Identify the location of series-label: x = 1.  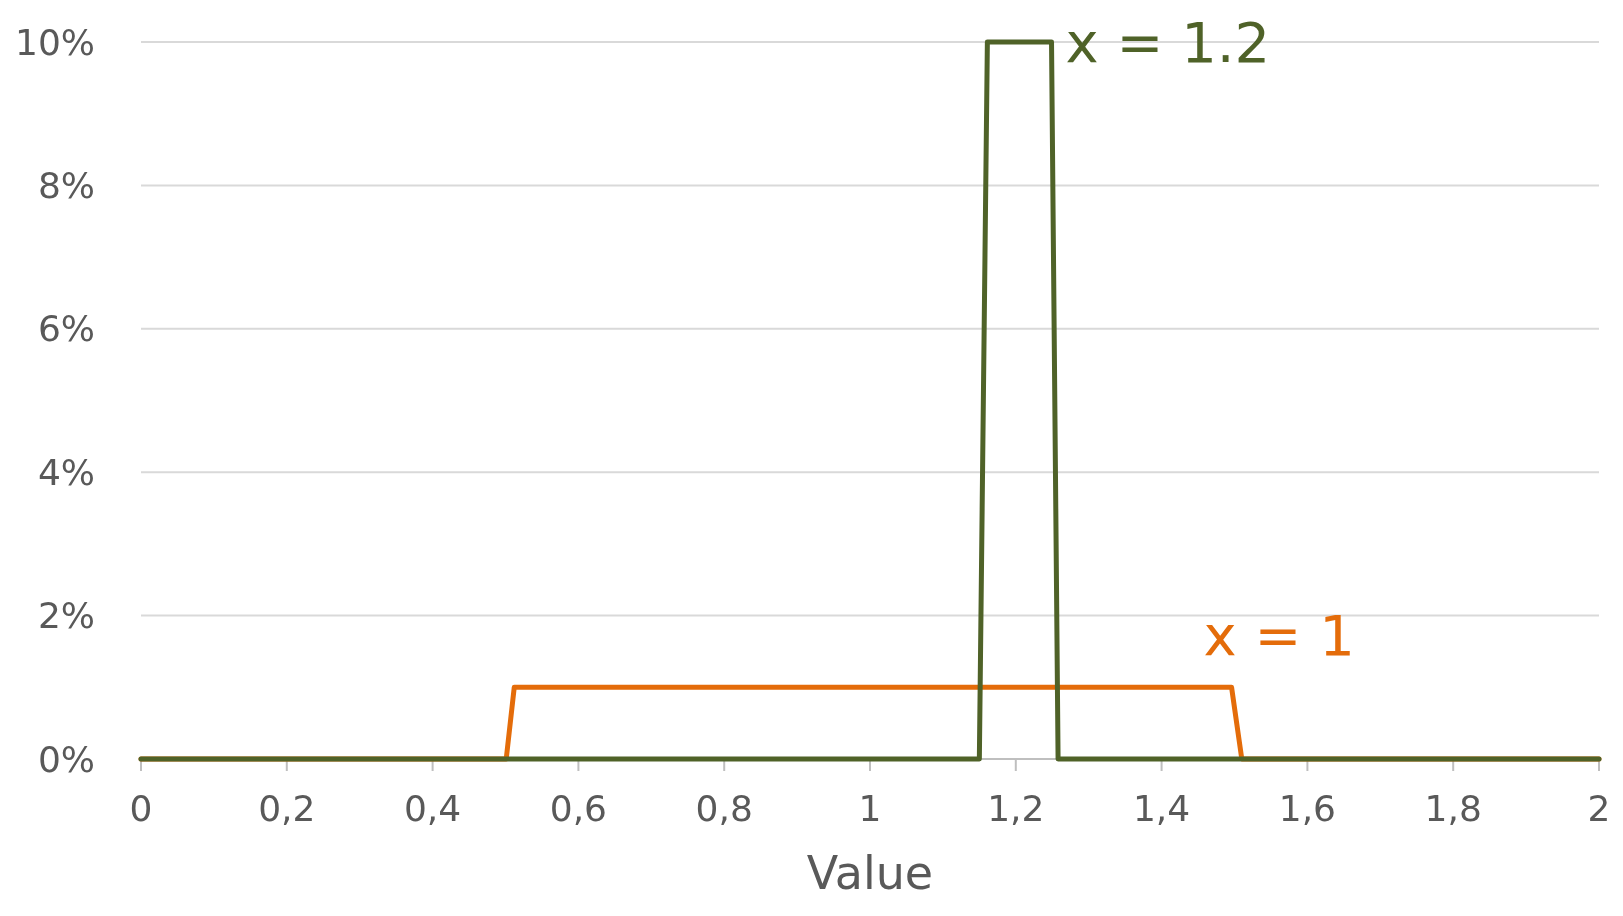
(1279, 635).